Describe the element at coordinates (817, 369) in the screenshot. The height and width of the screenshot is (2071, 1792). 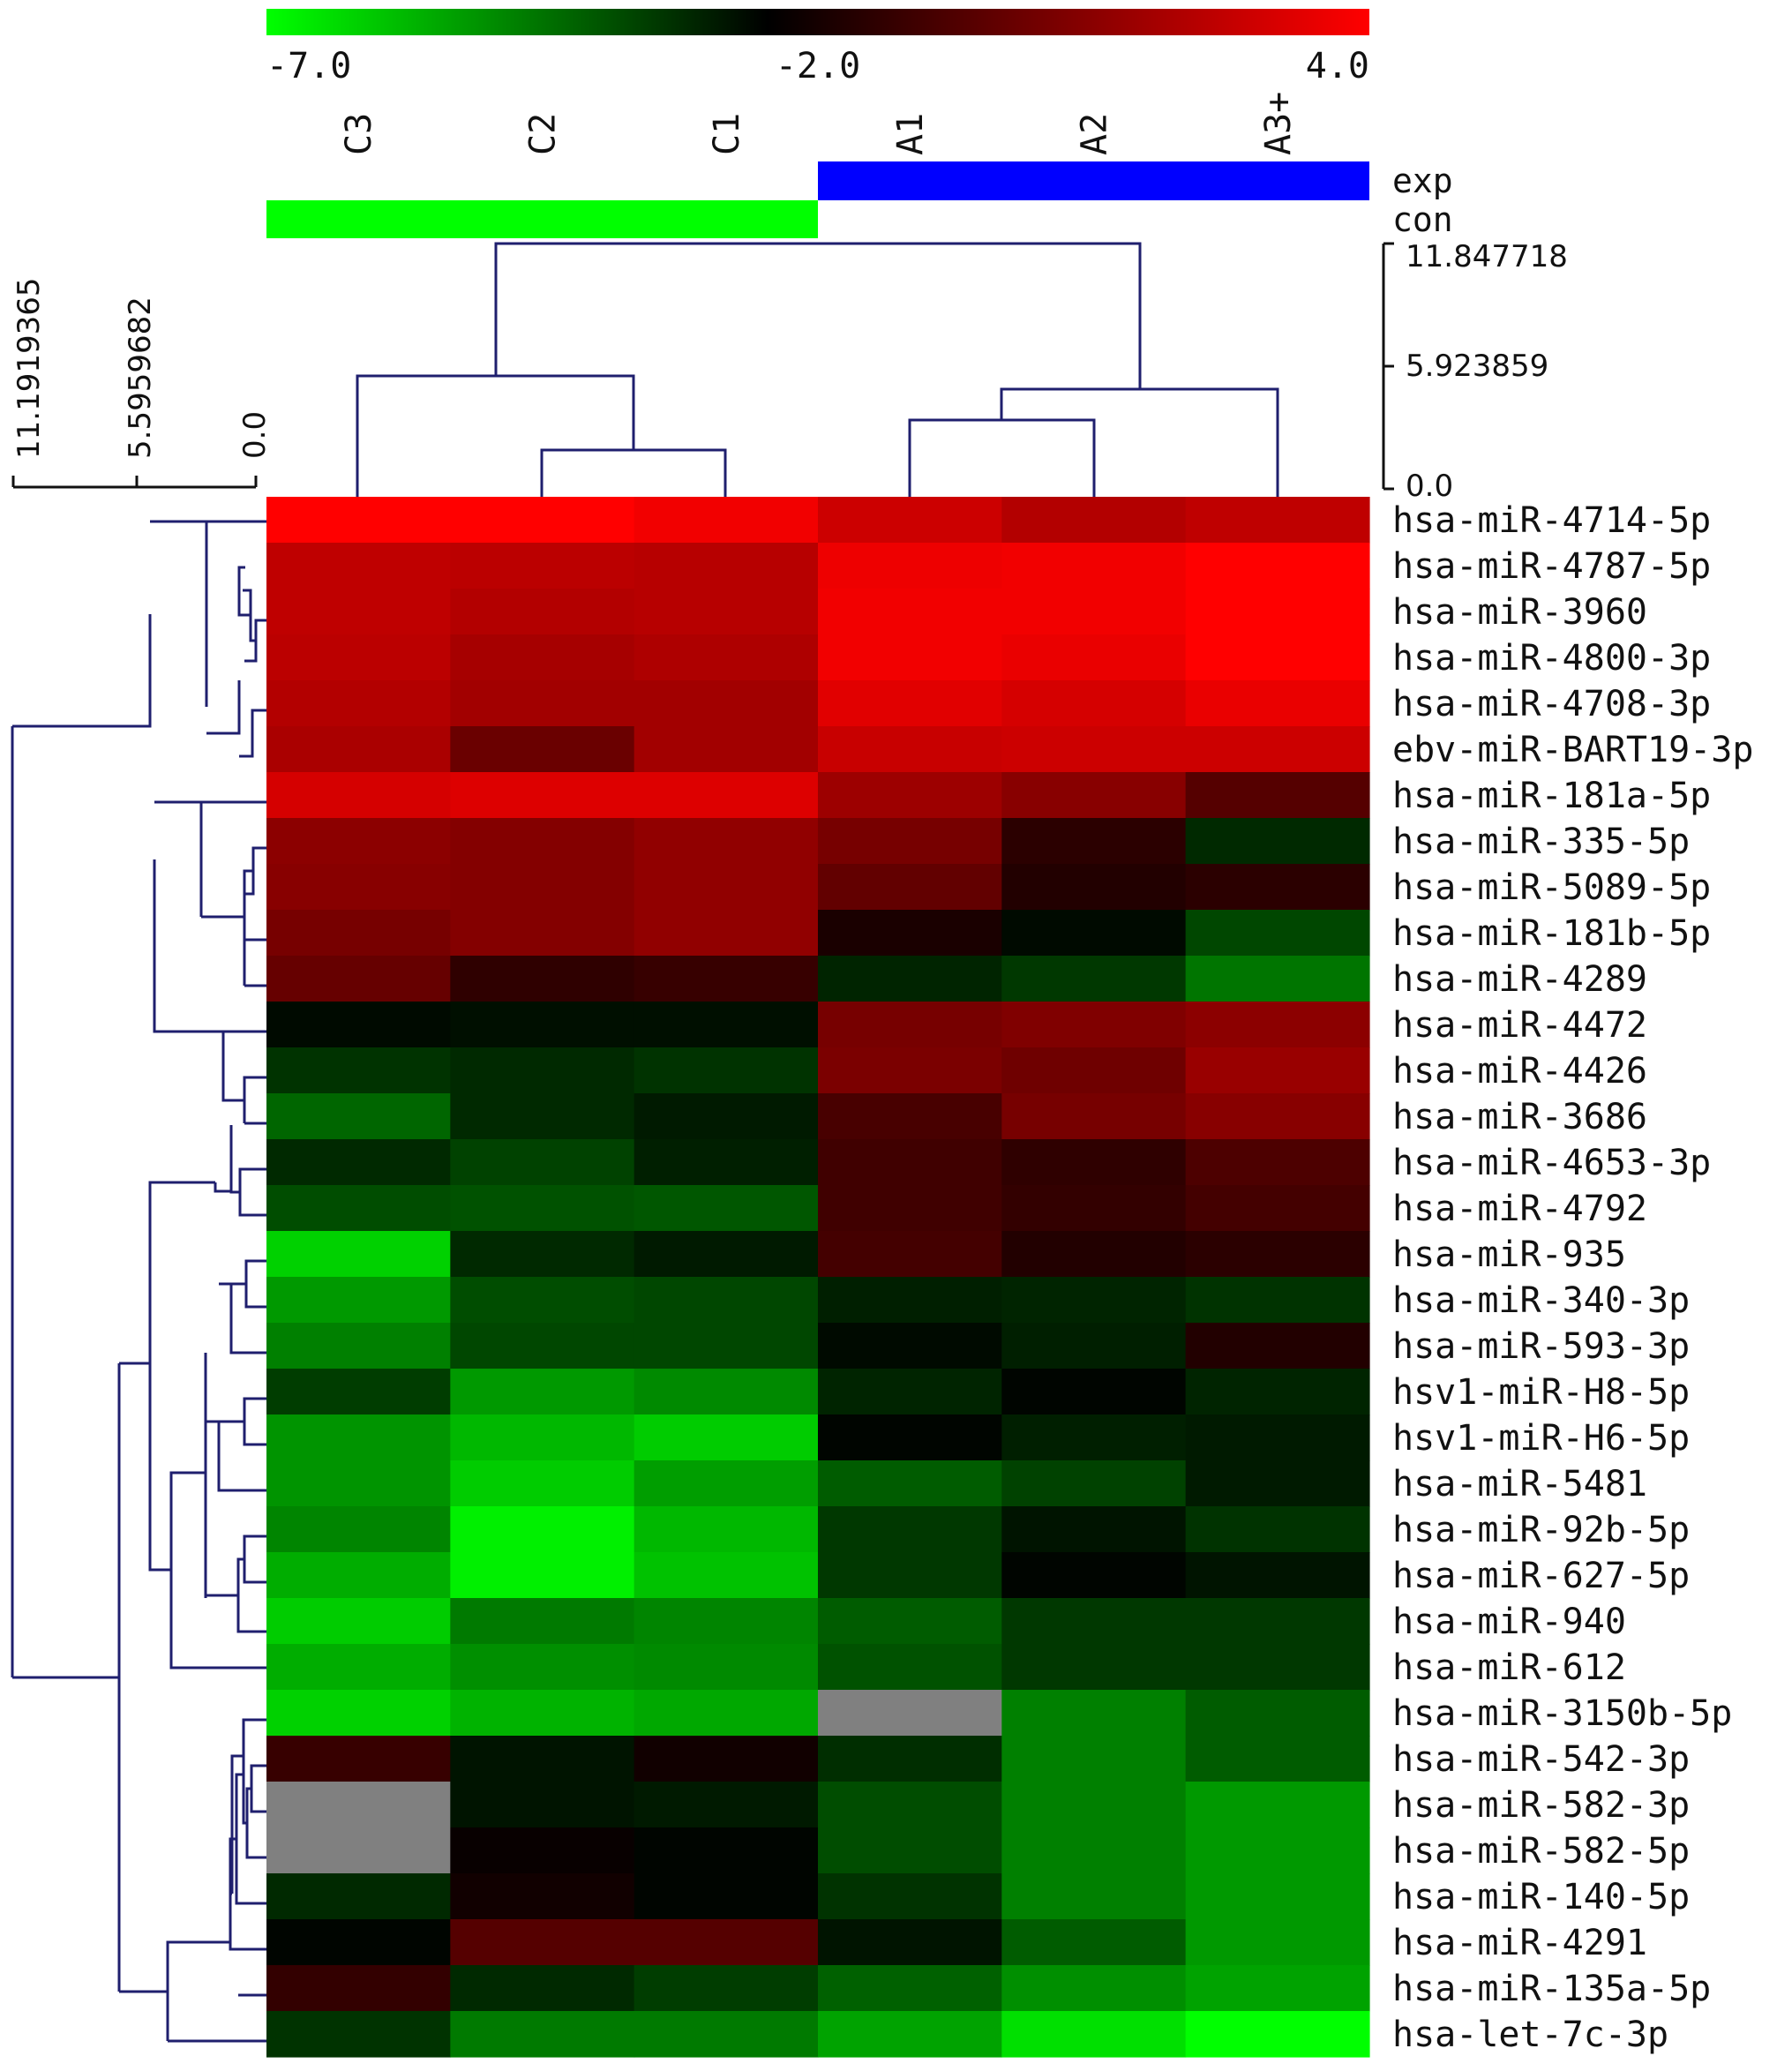
I see `col-dendrogram-branches` at that location.